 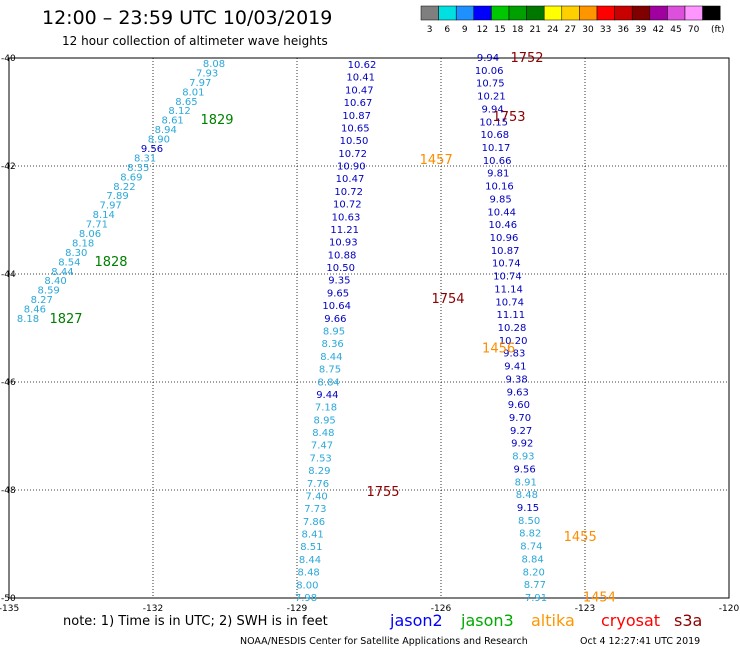 What do you see at coordinates (536, 598) in the screenshot?
I see `wave-height-value: 7.91` at bounding box center [536, 598].